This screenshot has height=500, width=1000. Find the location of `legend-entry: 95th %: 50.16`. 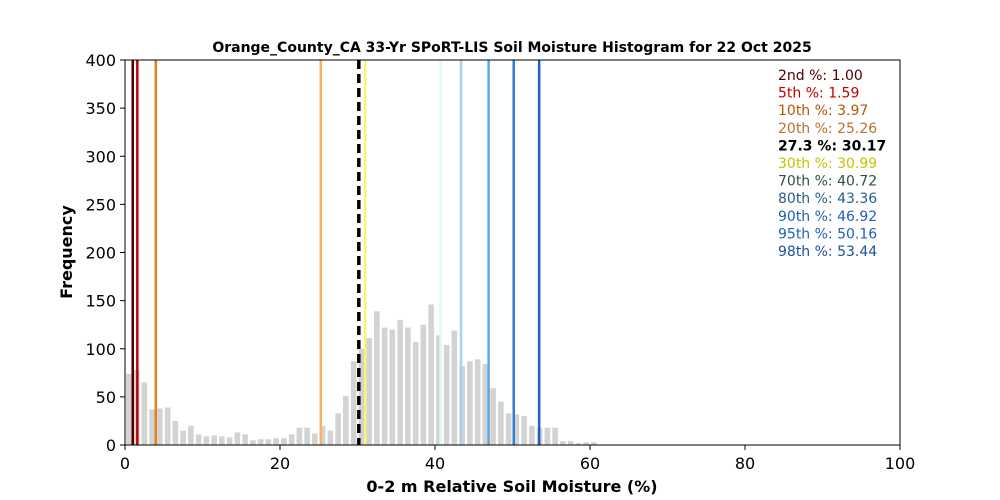

legend-entry: 95th %: 50.16 is located at coordinates (827, 234).